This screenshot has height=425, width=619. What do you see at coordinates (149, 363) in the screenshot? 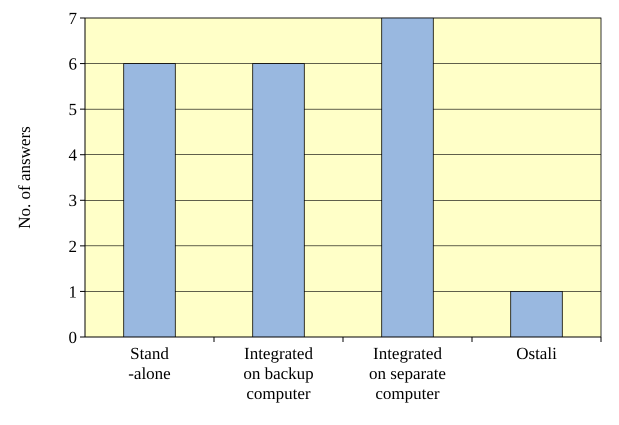
I see `x-tick-label: Stand -alone` at bounding box center [149, 363].